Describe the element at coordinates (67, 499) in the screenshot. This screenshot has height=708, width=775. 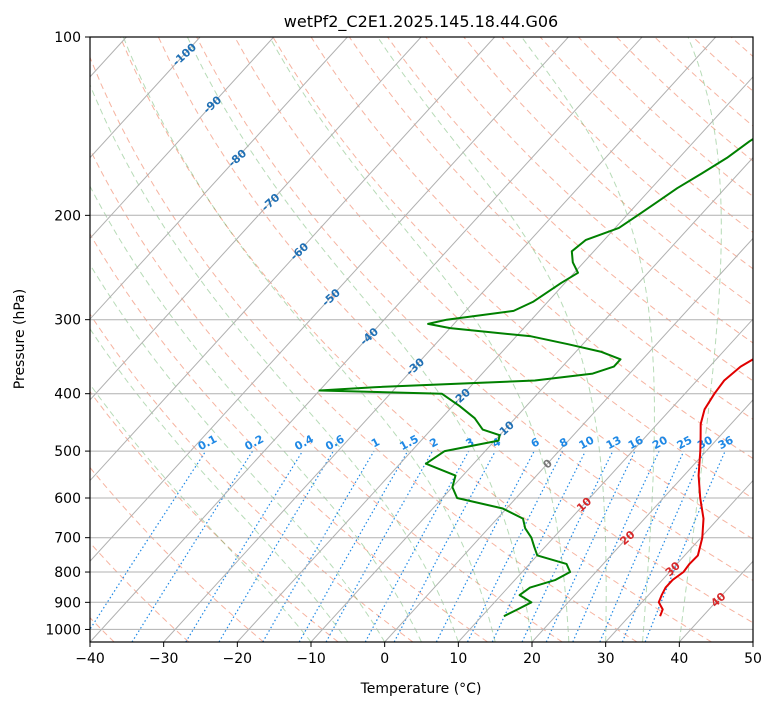
I see `y-tick-label: 600` at that location.